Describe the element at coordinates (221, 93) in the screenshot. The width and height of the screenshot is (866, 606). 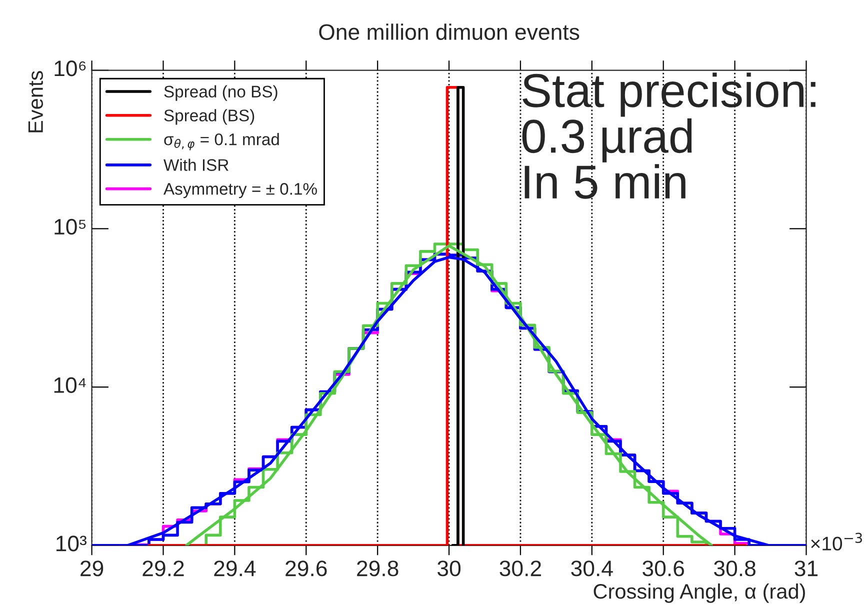
I see `legend-label: Spread (no BS)` at that location.